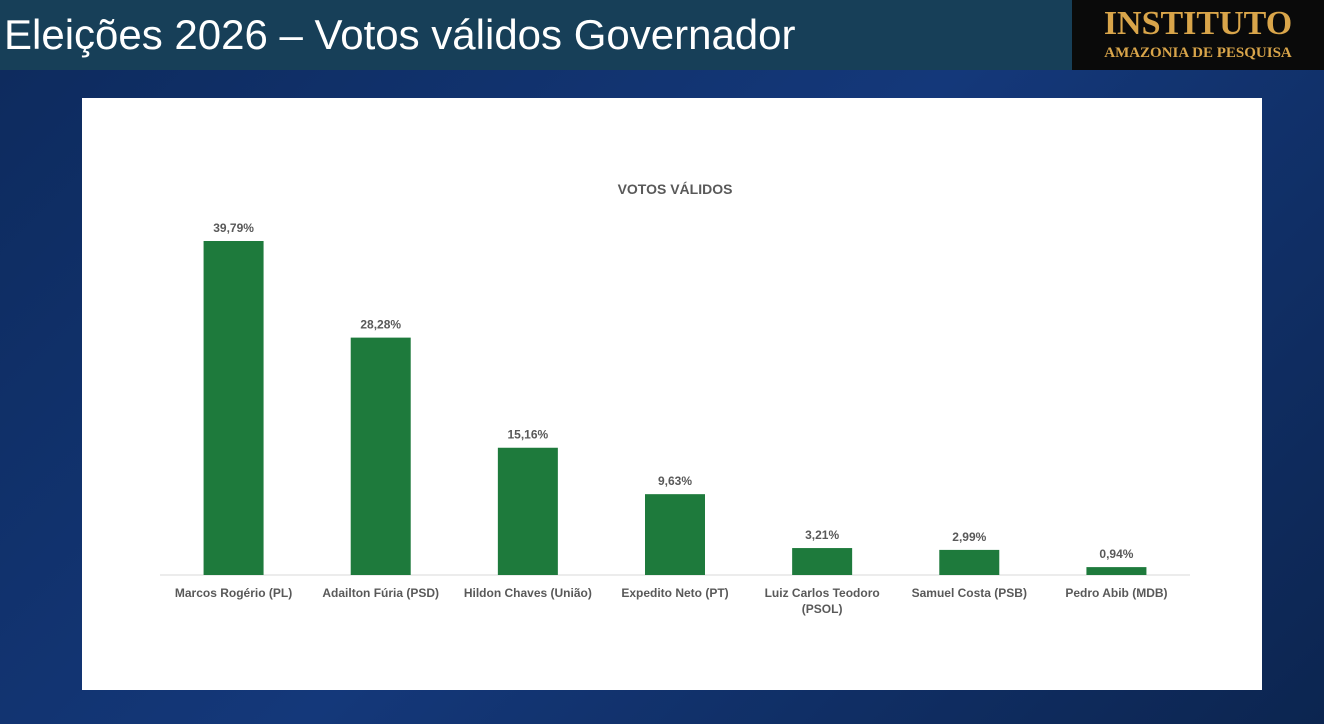  I want to click on value-label: 0,94%, so click(1116, 554).